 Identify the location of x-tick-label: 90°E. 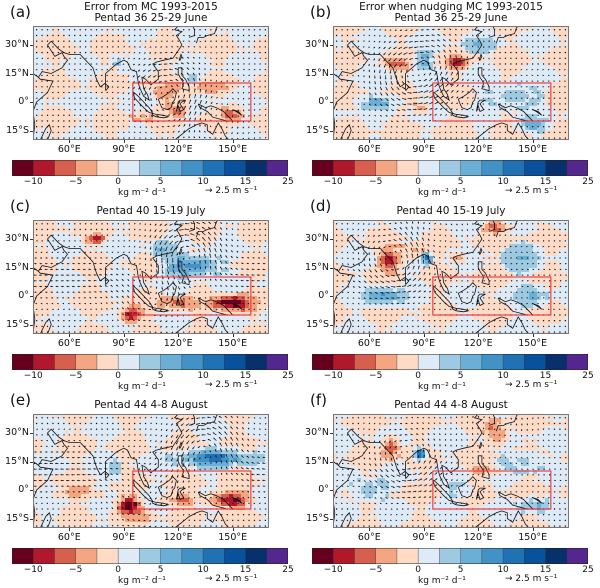
(124, 149).